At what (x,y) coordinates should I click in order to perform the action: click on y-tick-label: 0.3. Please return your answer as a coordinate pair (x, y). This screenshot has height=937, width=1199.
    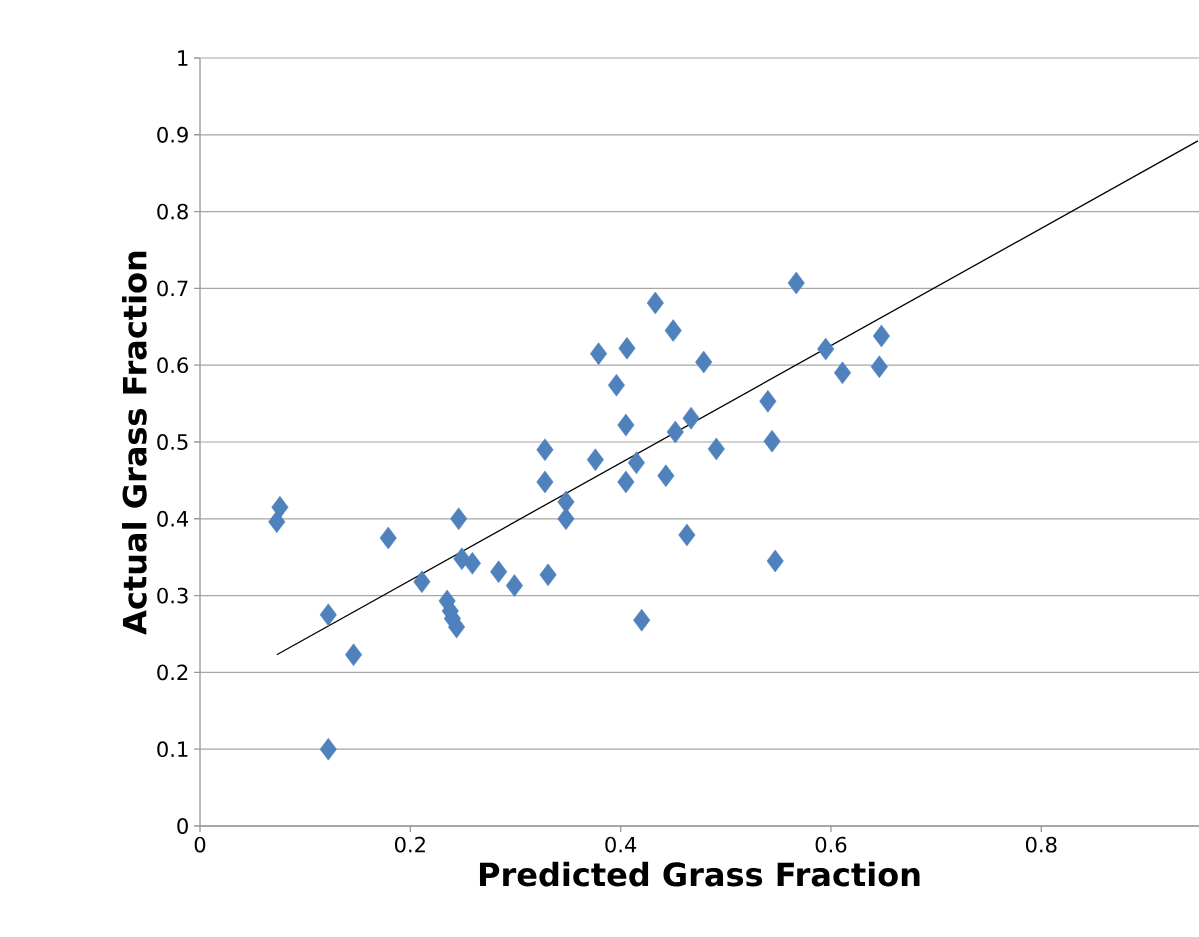
    Looking at the image, I should click on (172, 595).